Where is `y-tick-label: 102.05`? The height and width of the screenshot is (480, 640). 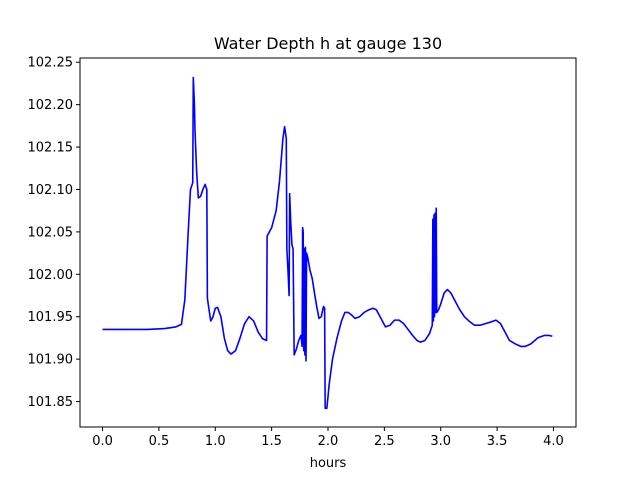
y-tick-label: 102.05 is located at coordinates (51, 232).